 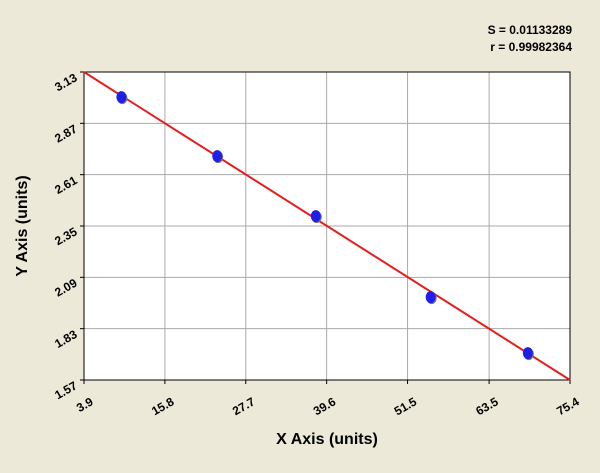 What do you see at coordinates (163, 406) in the screenshot?
I see `x-tick-label: 15.8` at bounding box center [163, 406].